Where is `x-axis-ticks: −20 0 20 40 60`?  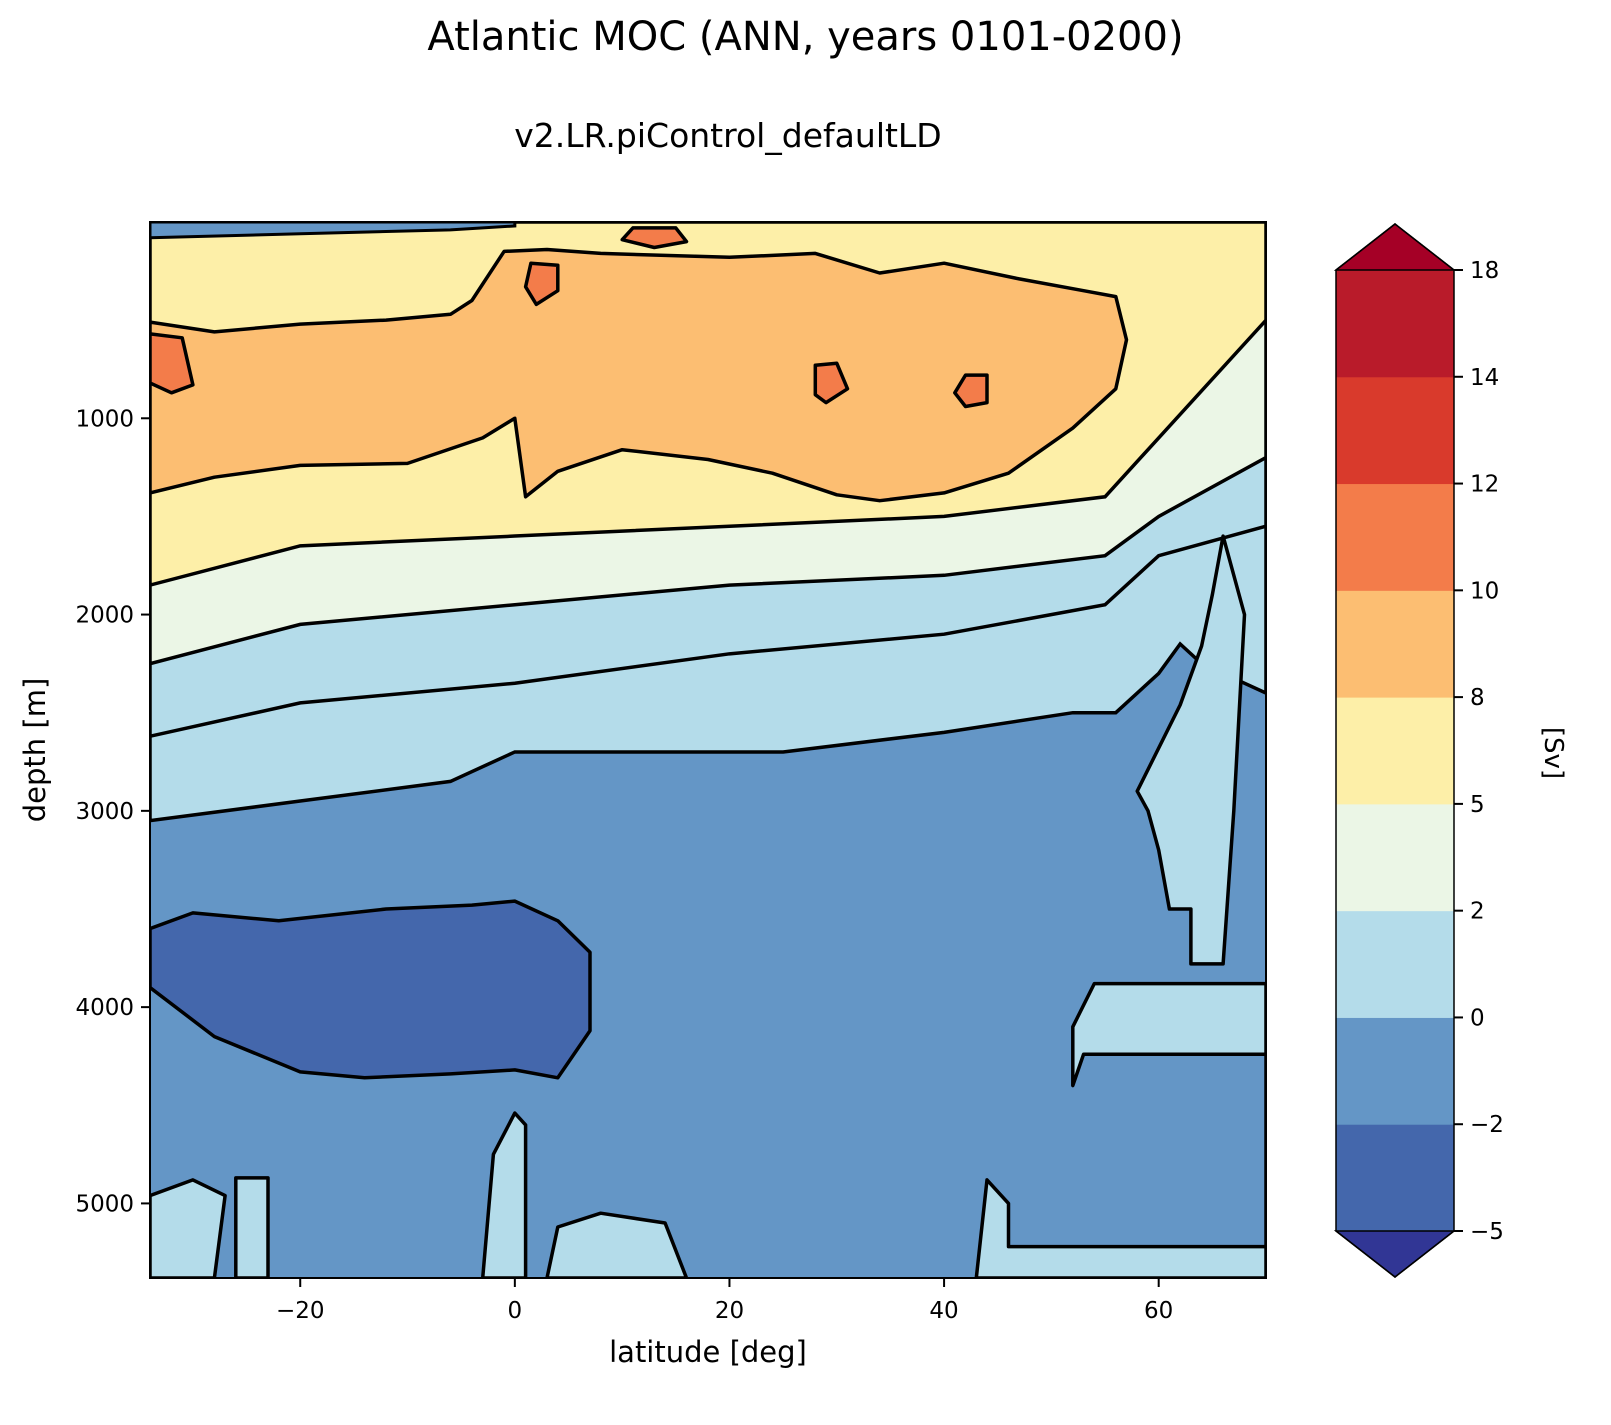 x-axis-ticks: −20 0 20 40 60 is located at coordinates (724, 1301).